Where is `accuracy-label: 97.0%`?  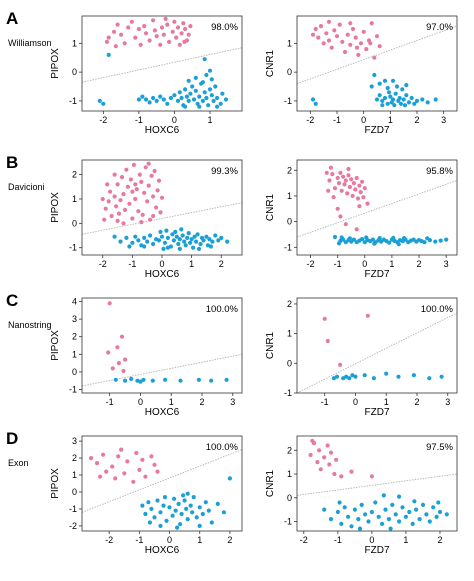
accuracy-label: 97.0% is located at coordinates (439, 27).